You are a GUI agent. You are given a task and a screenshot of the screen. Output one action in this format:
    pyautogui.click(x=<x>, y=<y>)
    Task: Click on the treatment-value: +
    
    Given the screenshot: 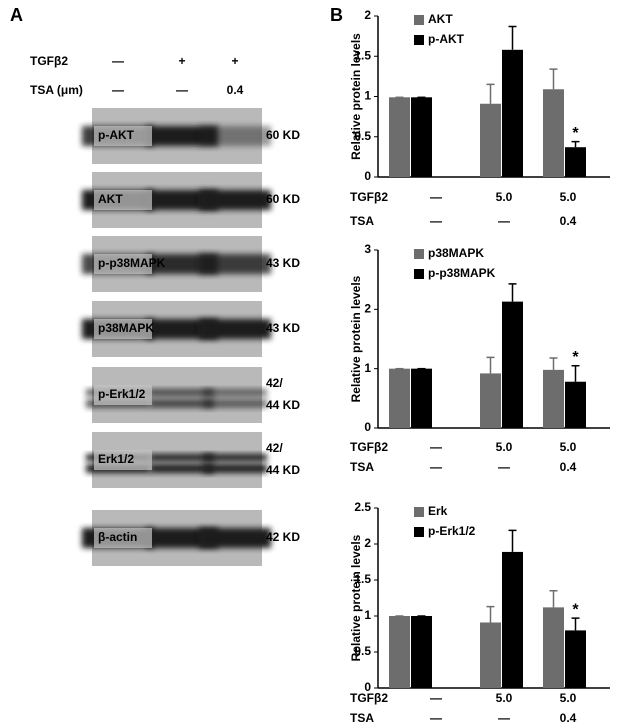 What is the action you would take?
    pyautogui.click(x=234, y=61)
    